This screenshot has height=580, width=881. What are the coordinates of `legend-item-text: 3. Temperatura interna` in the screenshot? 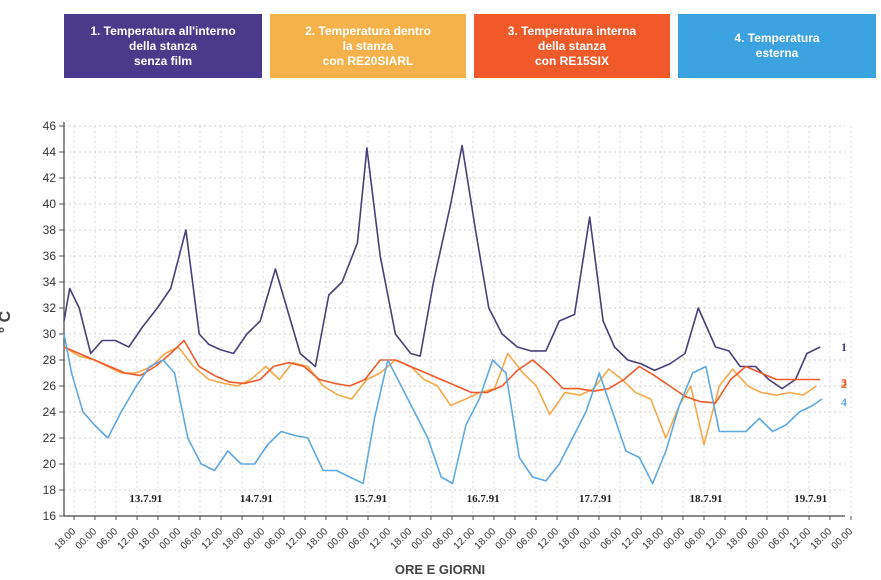 It's located at (572, 30).